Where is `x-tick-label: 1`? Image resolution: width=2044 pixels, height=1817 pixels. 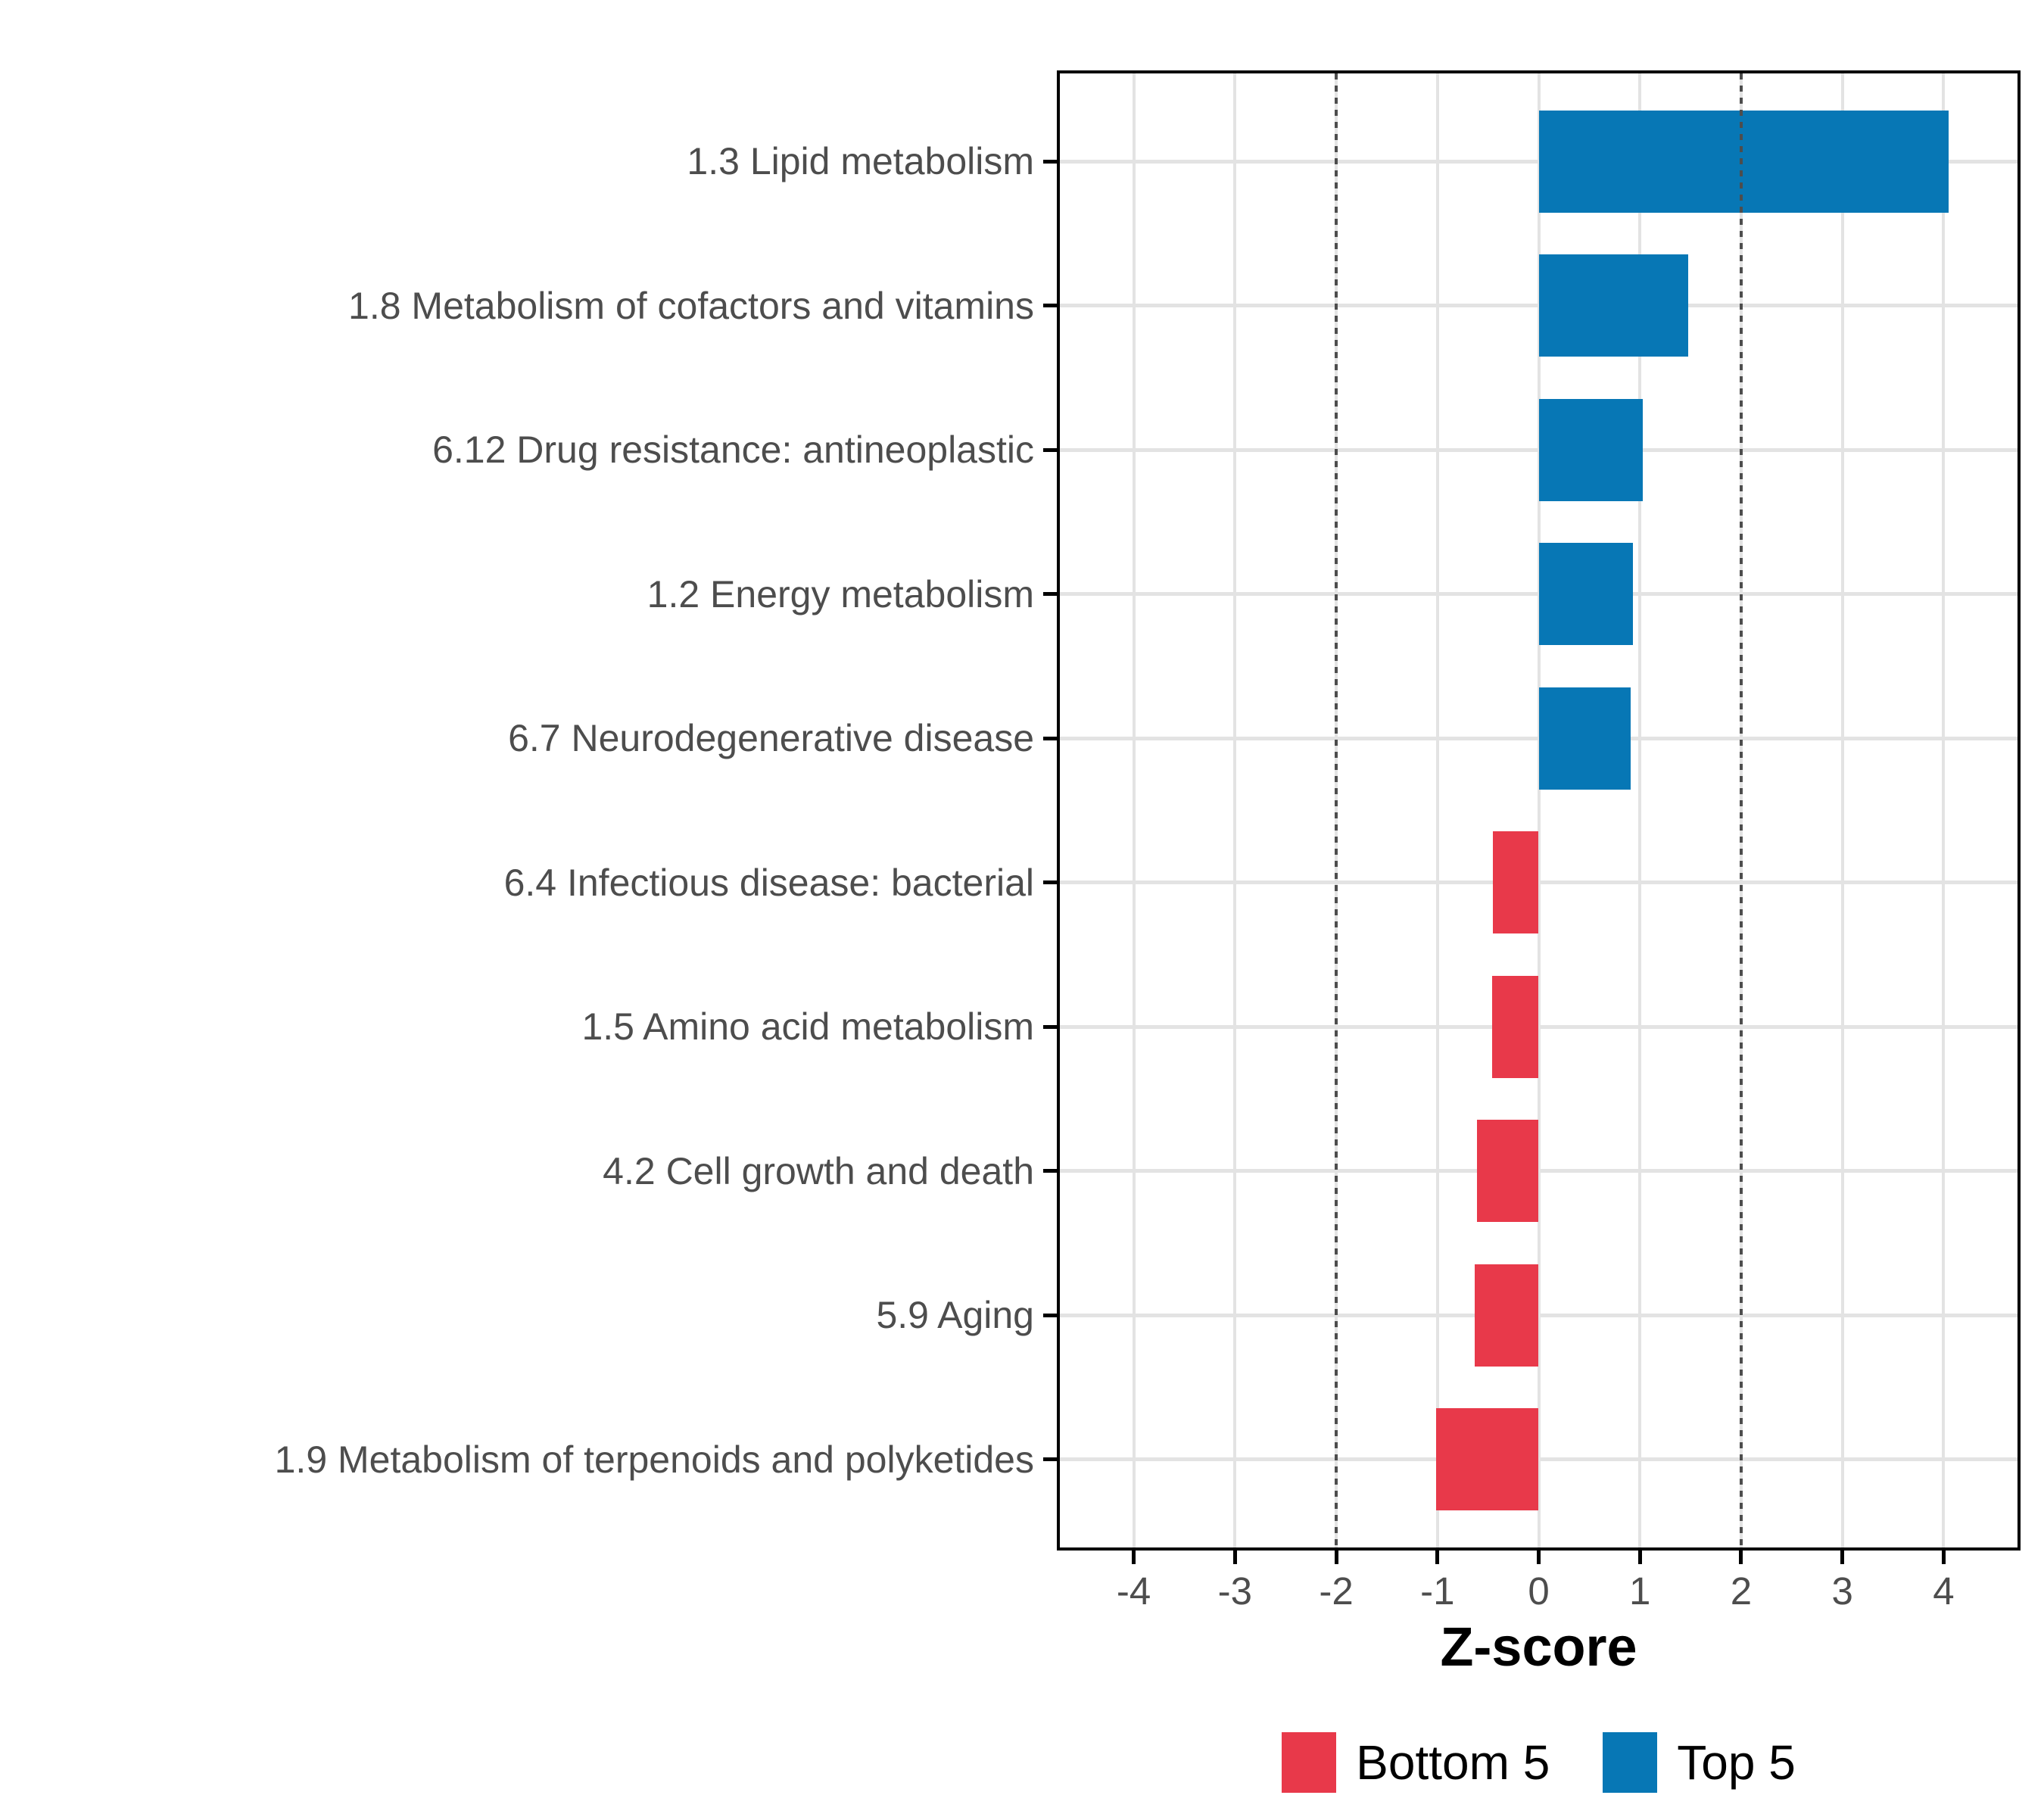 x-tick-label: 1 is located at coordinates (1640, 1591).